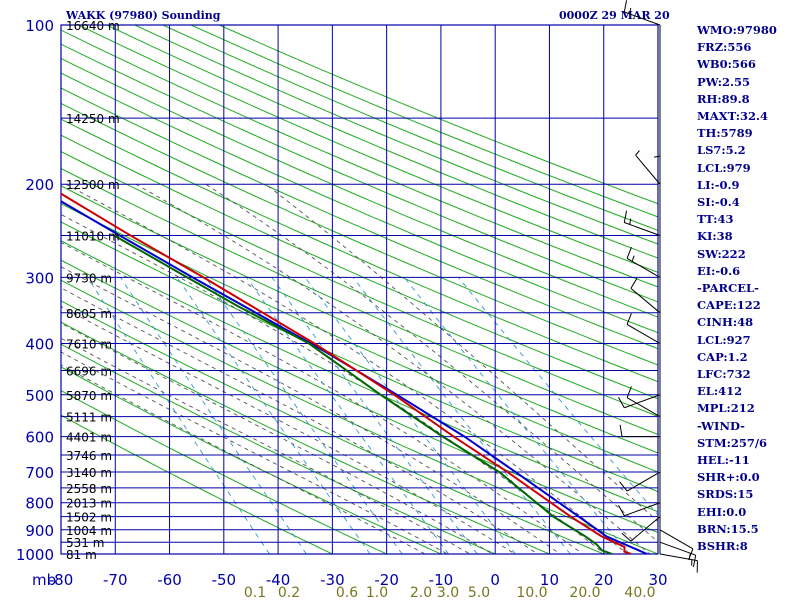 This screenshot has width=800, height=600. Describe the element at coordinates (441, 580) in the screenshot. I see `temperature-tick-label: -10` at that location.